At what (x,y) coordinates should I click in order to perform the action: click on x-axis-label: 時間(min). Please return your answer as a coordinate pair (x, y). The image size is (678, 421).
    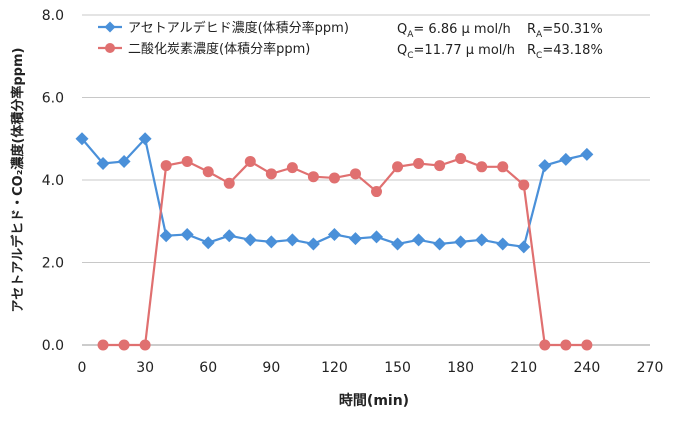
    Looking at the image, I should click on (374, 400).